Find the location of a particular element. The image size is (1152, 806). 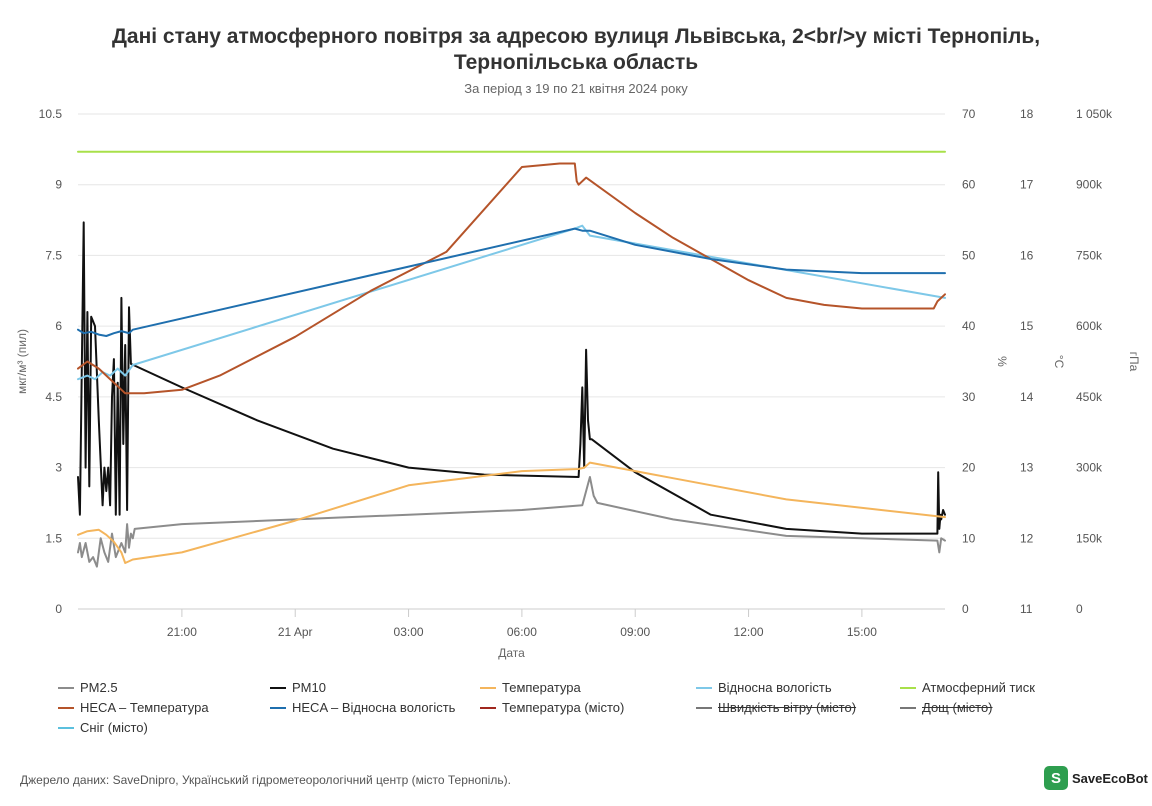

y-axis-title-temp: °C is located at coordinates (1059, 362).